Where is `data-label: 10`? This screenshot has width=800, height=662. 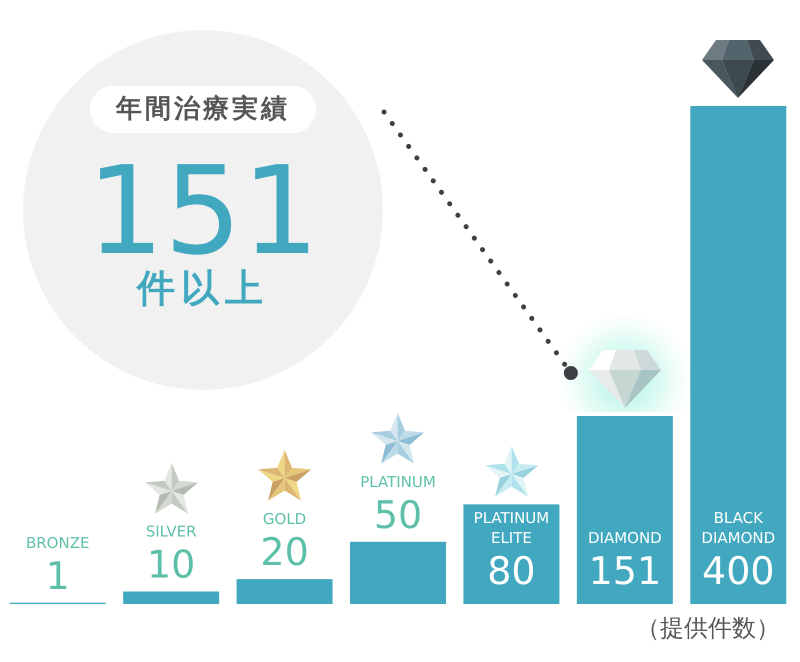
data-label: 10 is located at coordinates (171, 564).